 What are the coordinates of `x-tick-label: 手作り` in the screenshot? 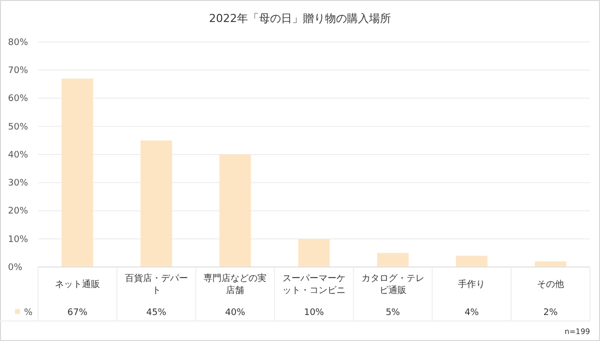 It's located at (472, 284).